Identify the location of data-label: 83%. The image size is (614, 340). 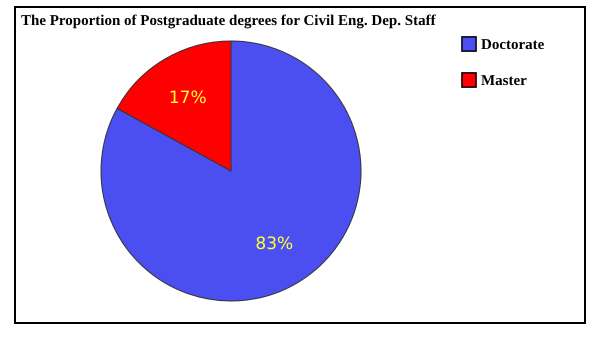
(274, 244).